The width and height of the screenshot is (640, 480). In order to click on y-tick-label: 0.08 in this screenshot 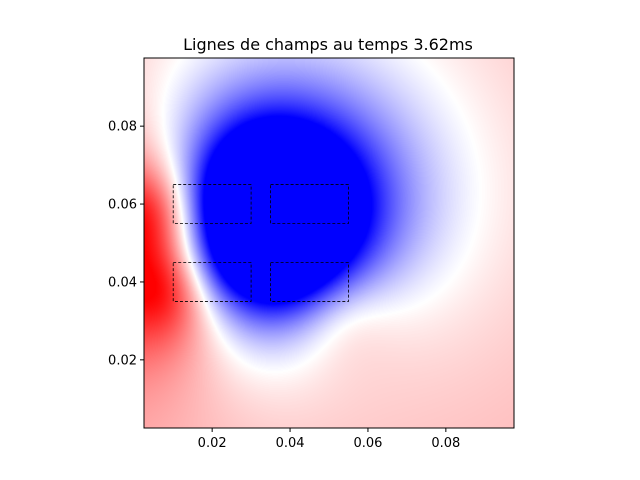, I will do `click(122, 127)`.